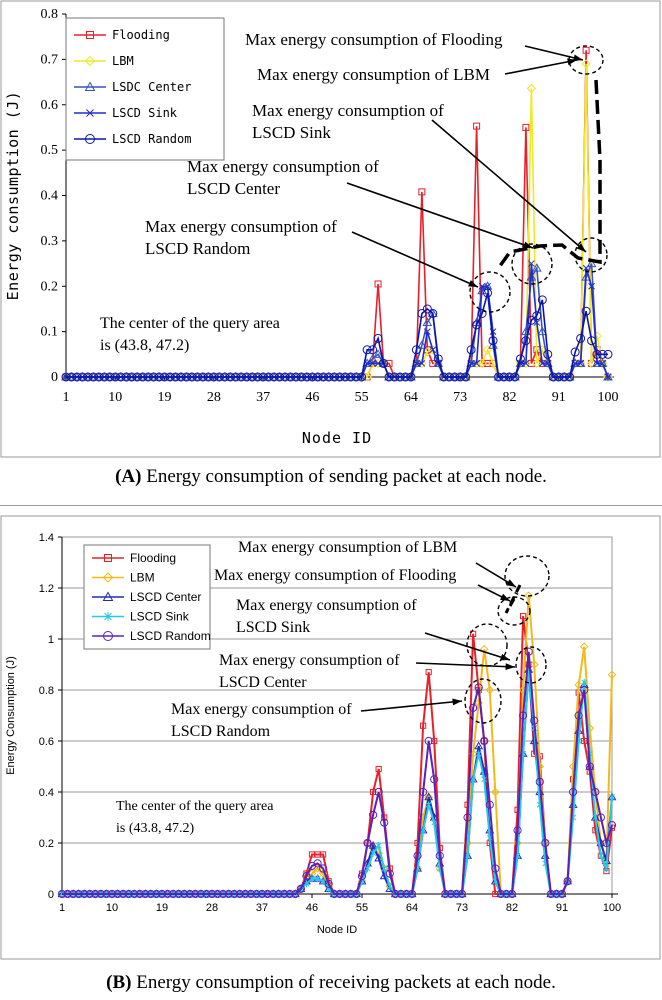  What do you see at coordinates (11, 715) in the screenshot?
I see `y-axis-label: Energy Consumption (J)` at bounding box center [11, 715].